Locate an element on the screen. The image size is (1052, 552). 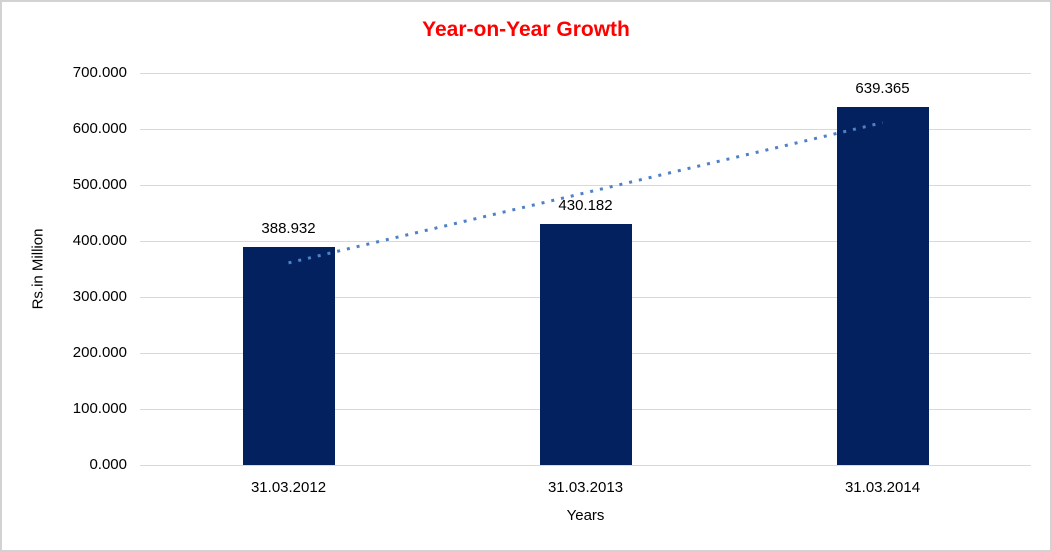
chart-title: Year-on-Year Growth is located at coordinates (526, 29).